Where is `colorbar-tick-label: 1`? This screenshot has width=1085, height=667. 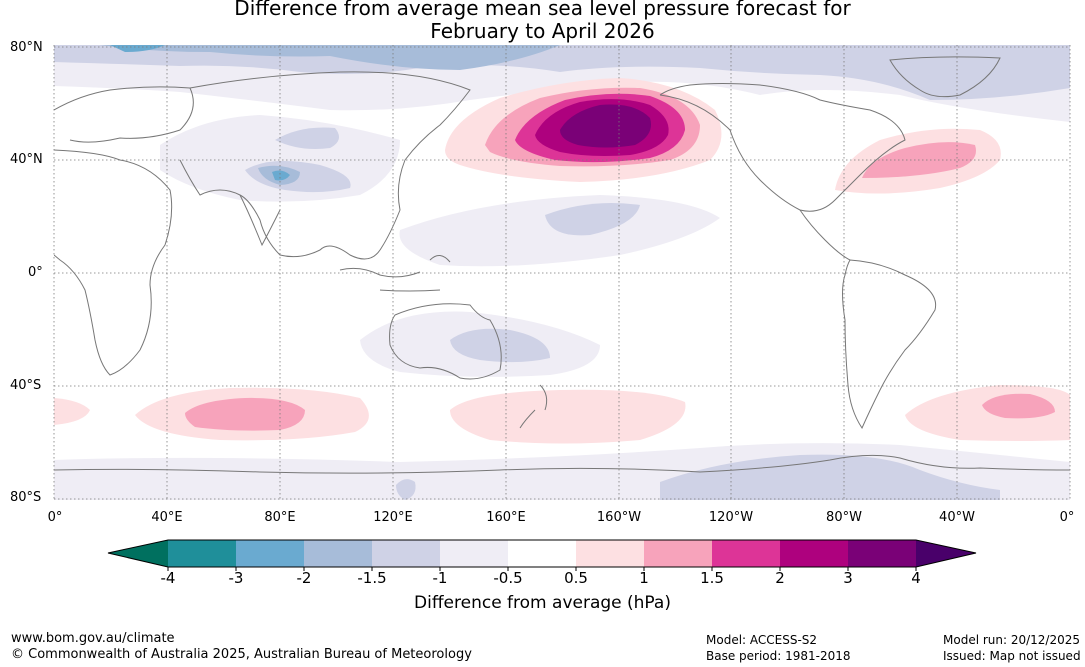 colorbar-tick-label: 1 is located at coordinates (644, 578).